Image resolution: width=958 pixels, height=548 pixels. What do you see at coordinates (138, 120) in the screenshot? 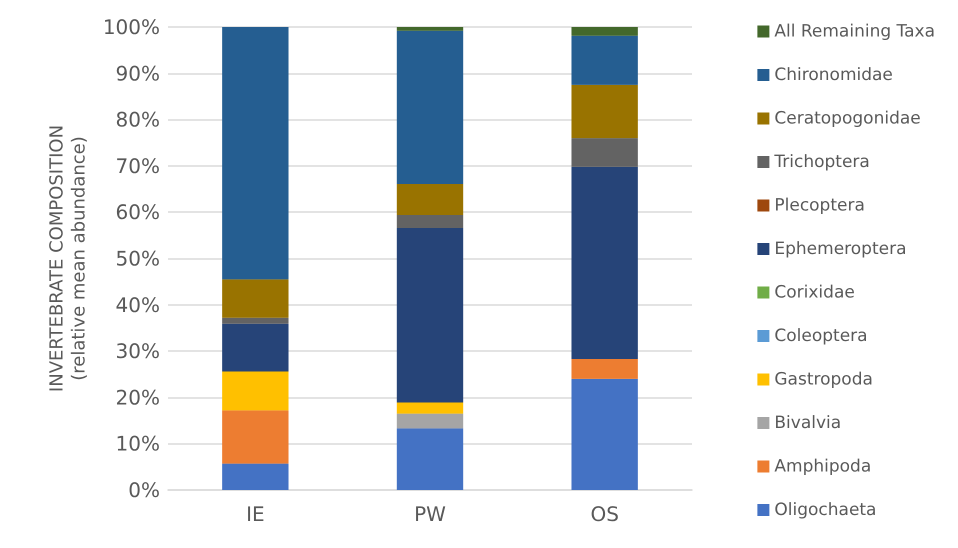
I see `y-tick-label: 80%` at bounding box center [138, 120].